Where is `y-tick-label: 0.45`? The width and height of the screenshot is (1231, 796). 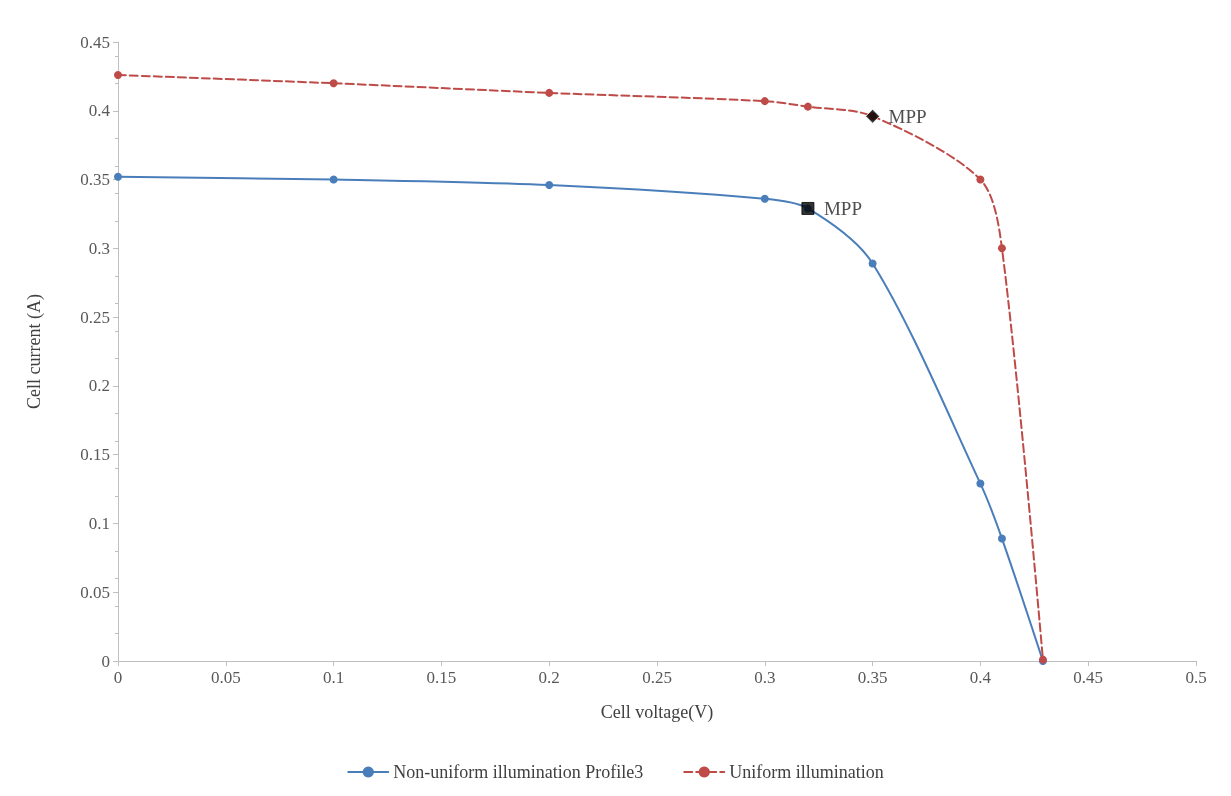 y-tick-label: 0.45 is located at coordinates (95, 42).